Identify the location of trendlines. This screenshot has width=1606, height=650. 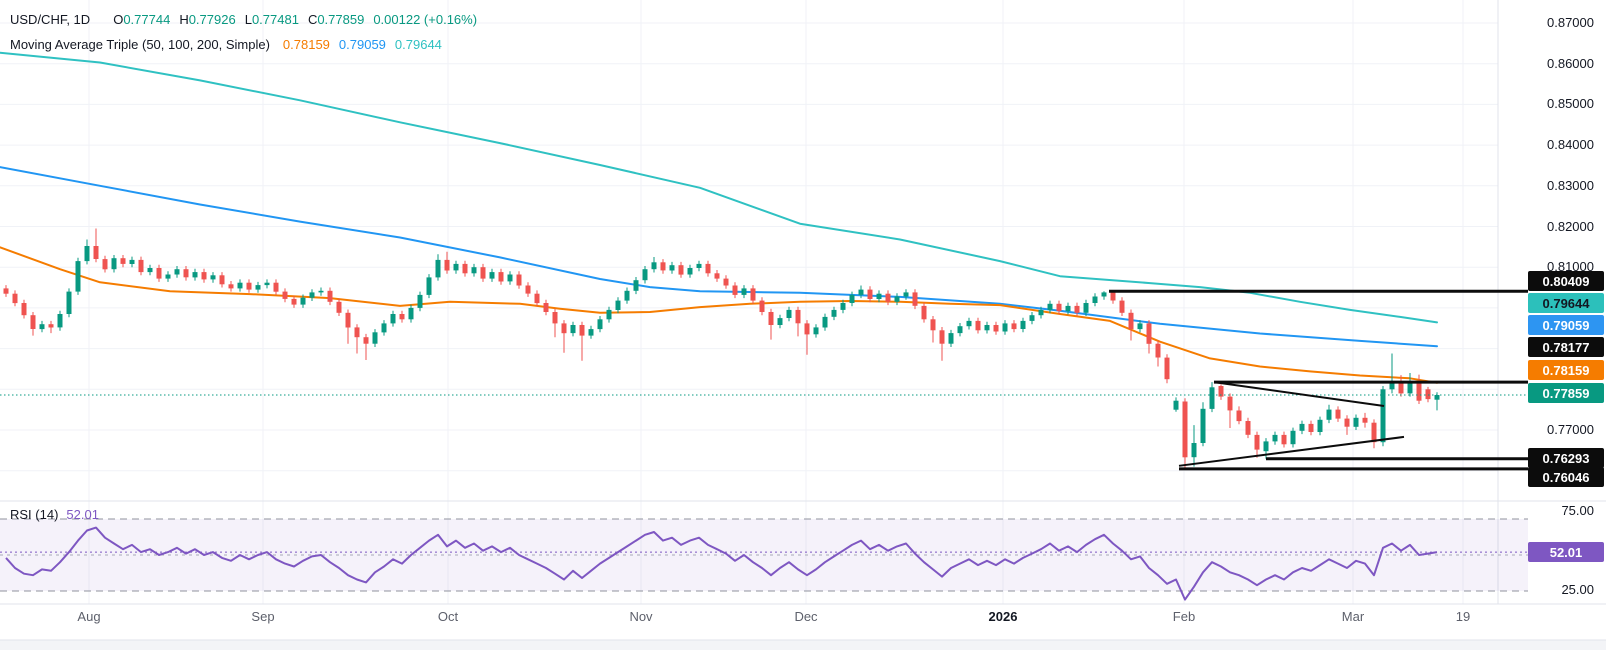
(1291, 424).